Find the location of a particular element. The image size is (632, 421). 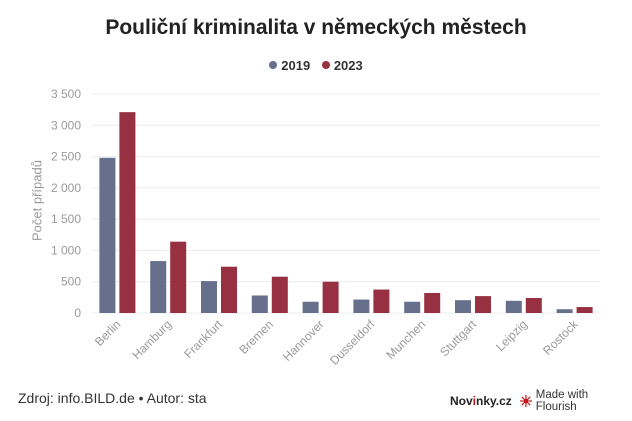

novinky-logo: Novinky.cz is located at coordinates (481, 401).